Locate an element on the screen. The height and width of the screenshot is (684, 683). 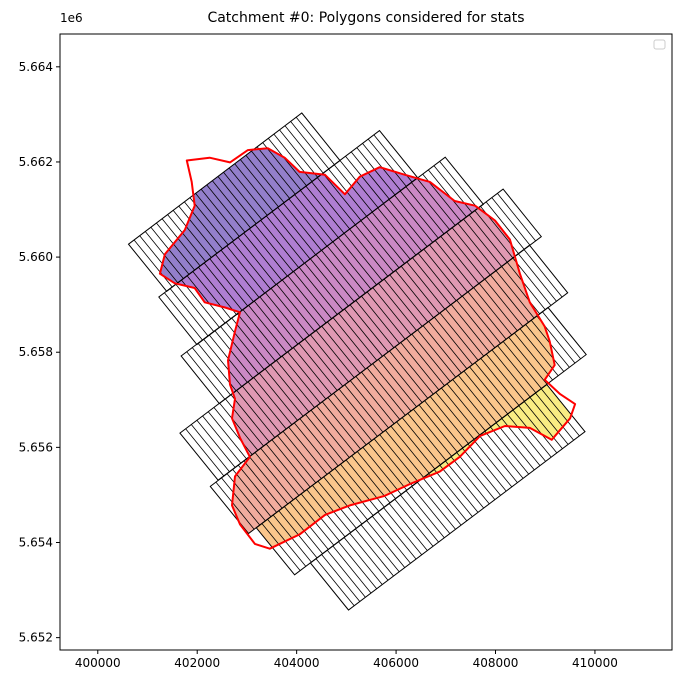
y-tick-label: 5.656 is located at coordinates (36, 447).